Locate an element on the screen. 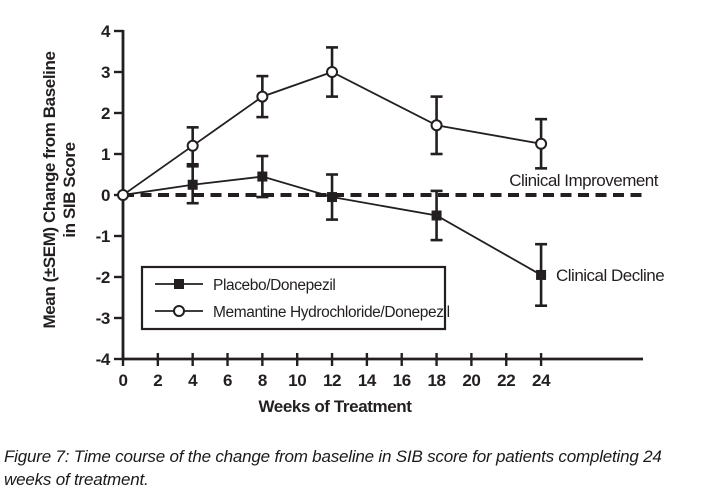  x-tick-label: 14 is located at coordinates (367, 380).